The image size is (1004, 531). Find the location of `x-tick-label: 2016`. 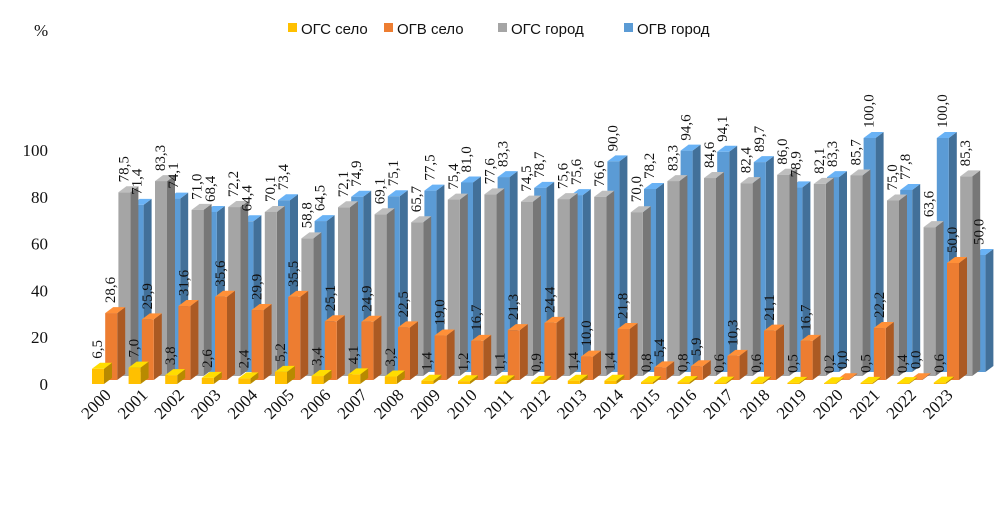

x-tick-label: 2016 is located at coordinates (681, 403).